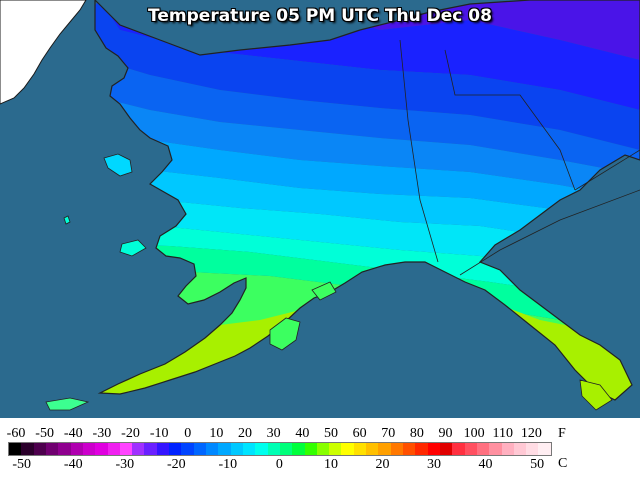 The image size is (640, 480). Describe the element at coordinates (537, 464) in the screenshot. I see `celsius-tick-label: 50` at that location.